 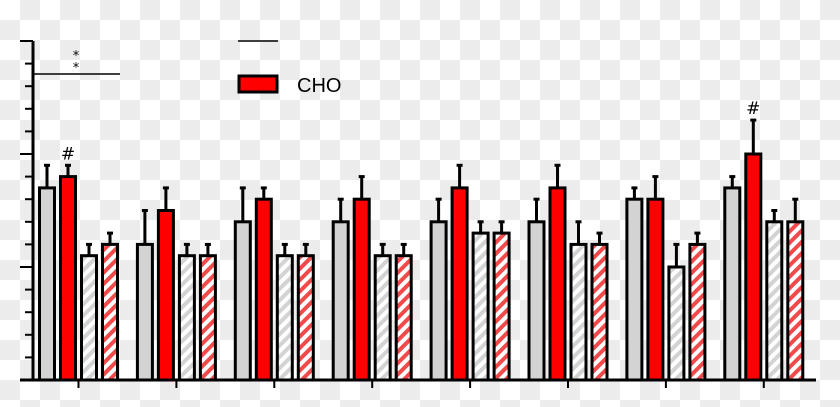 What do you see at coordinates (289, 68) in the screenshot?
I see `legend: CHO` at bounding box center [289, 68].